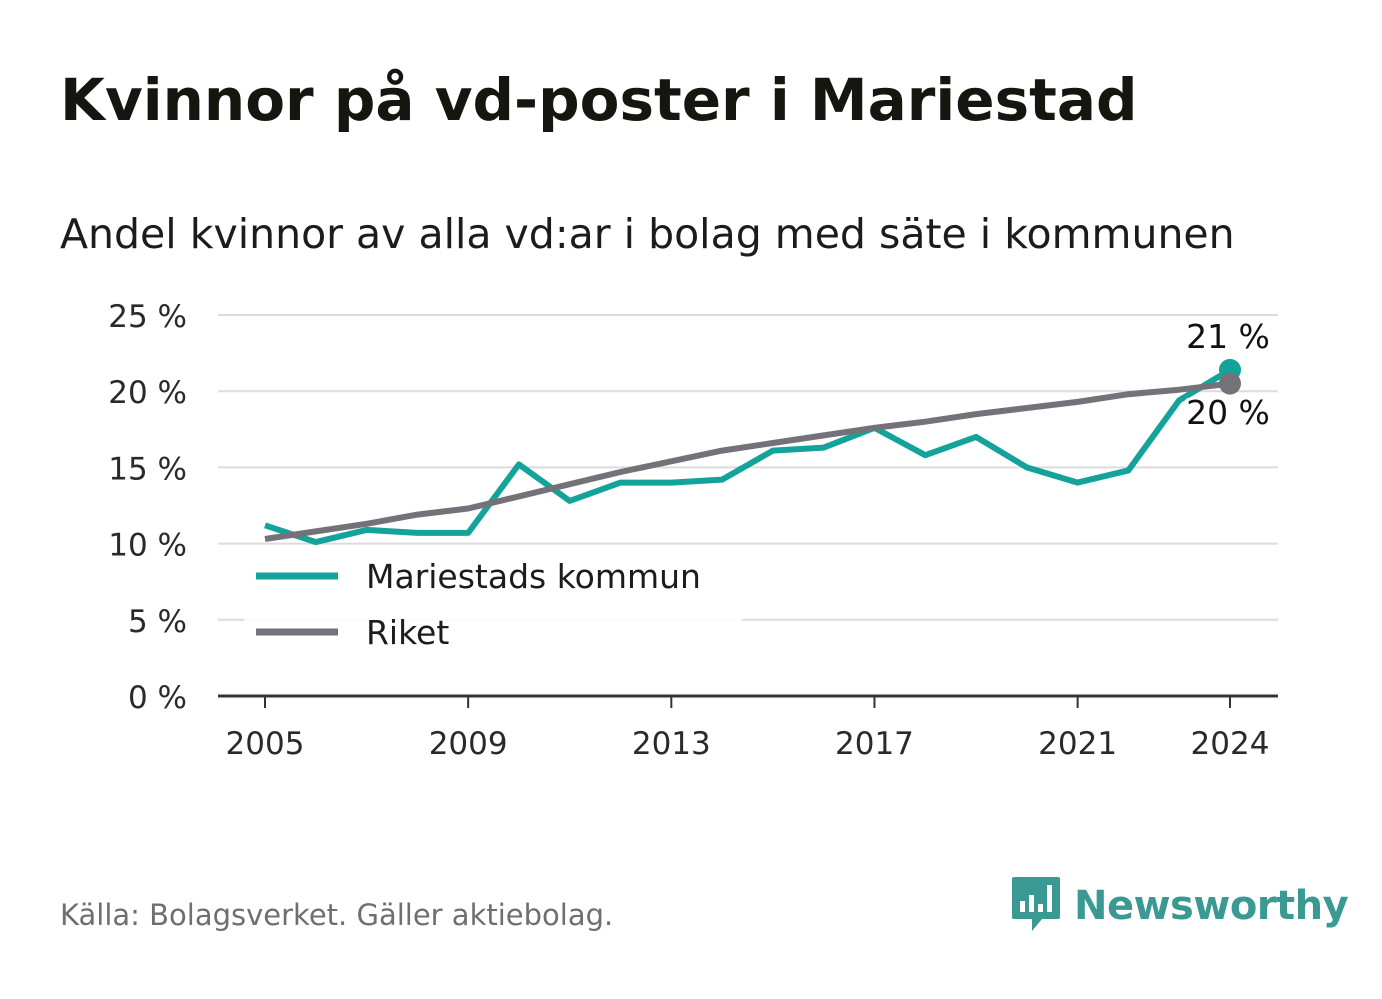 This screenshot has width=1382, height=999. Describe the element at coordinates (1228, 412) in the screenshot. I see `end-label-riket: 20 %` at that location.